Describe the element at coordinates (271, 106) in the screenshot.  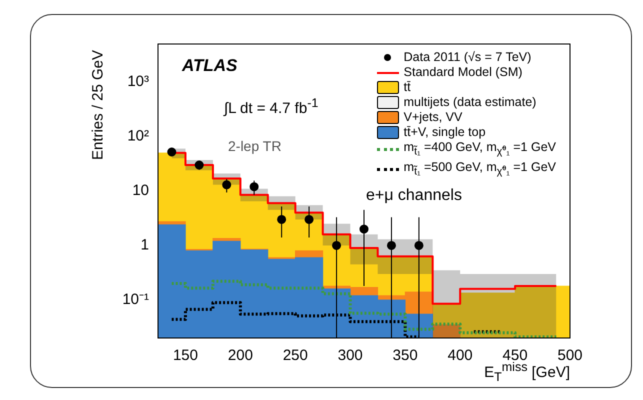
I see `annotation: ∫L dt = 4.7 fb$^{-1}$` at that location.